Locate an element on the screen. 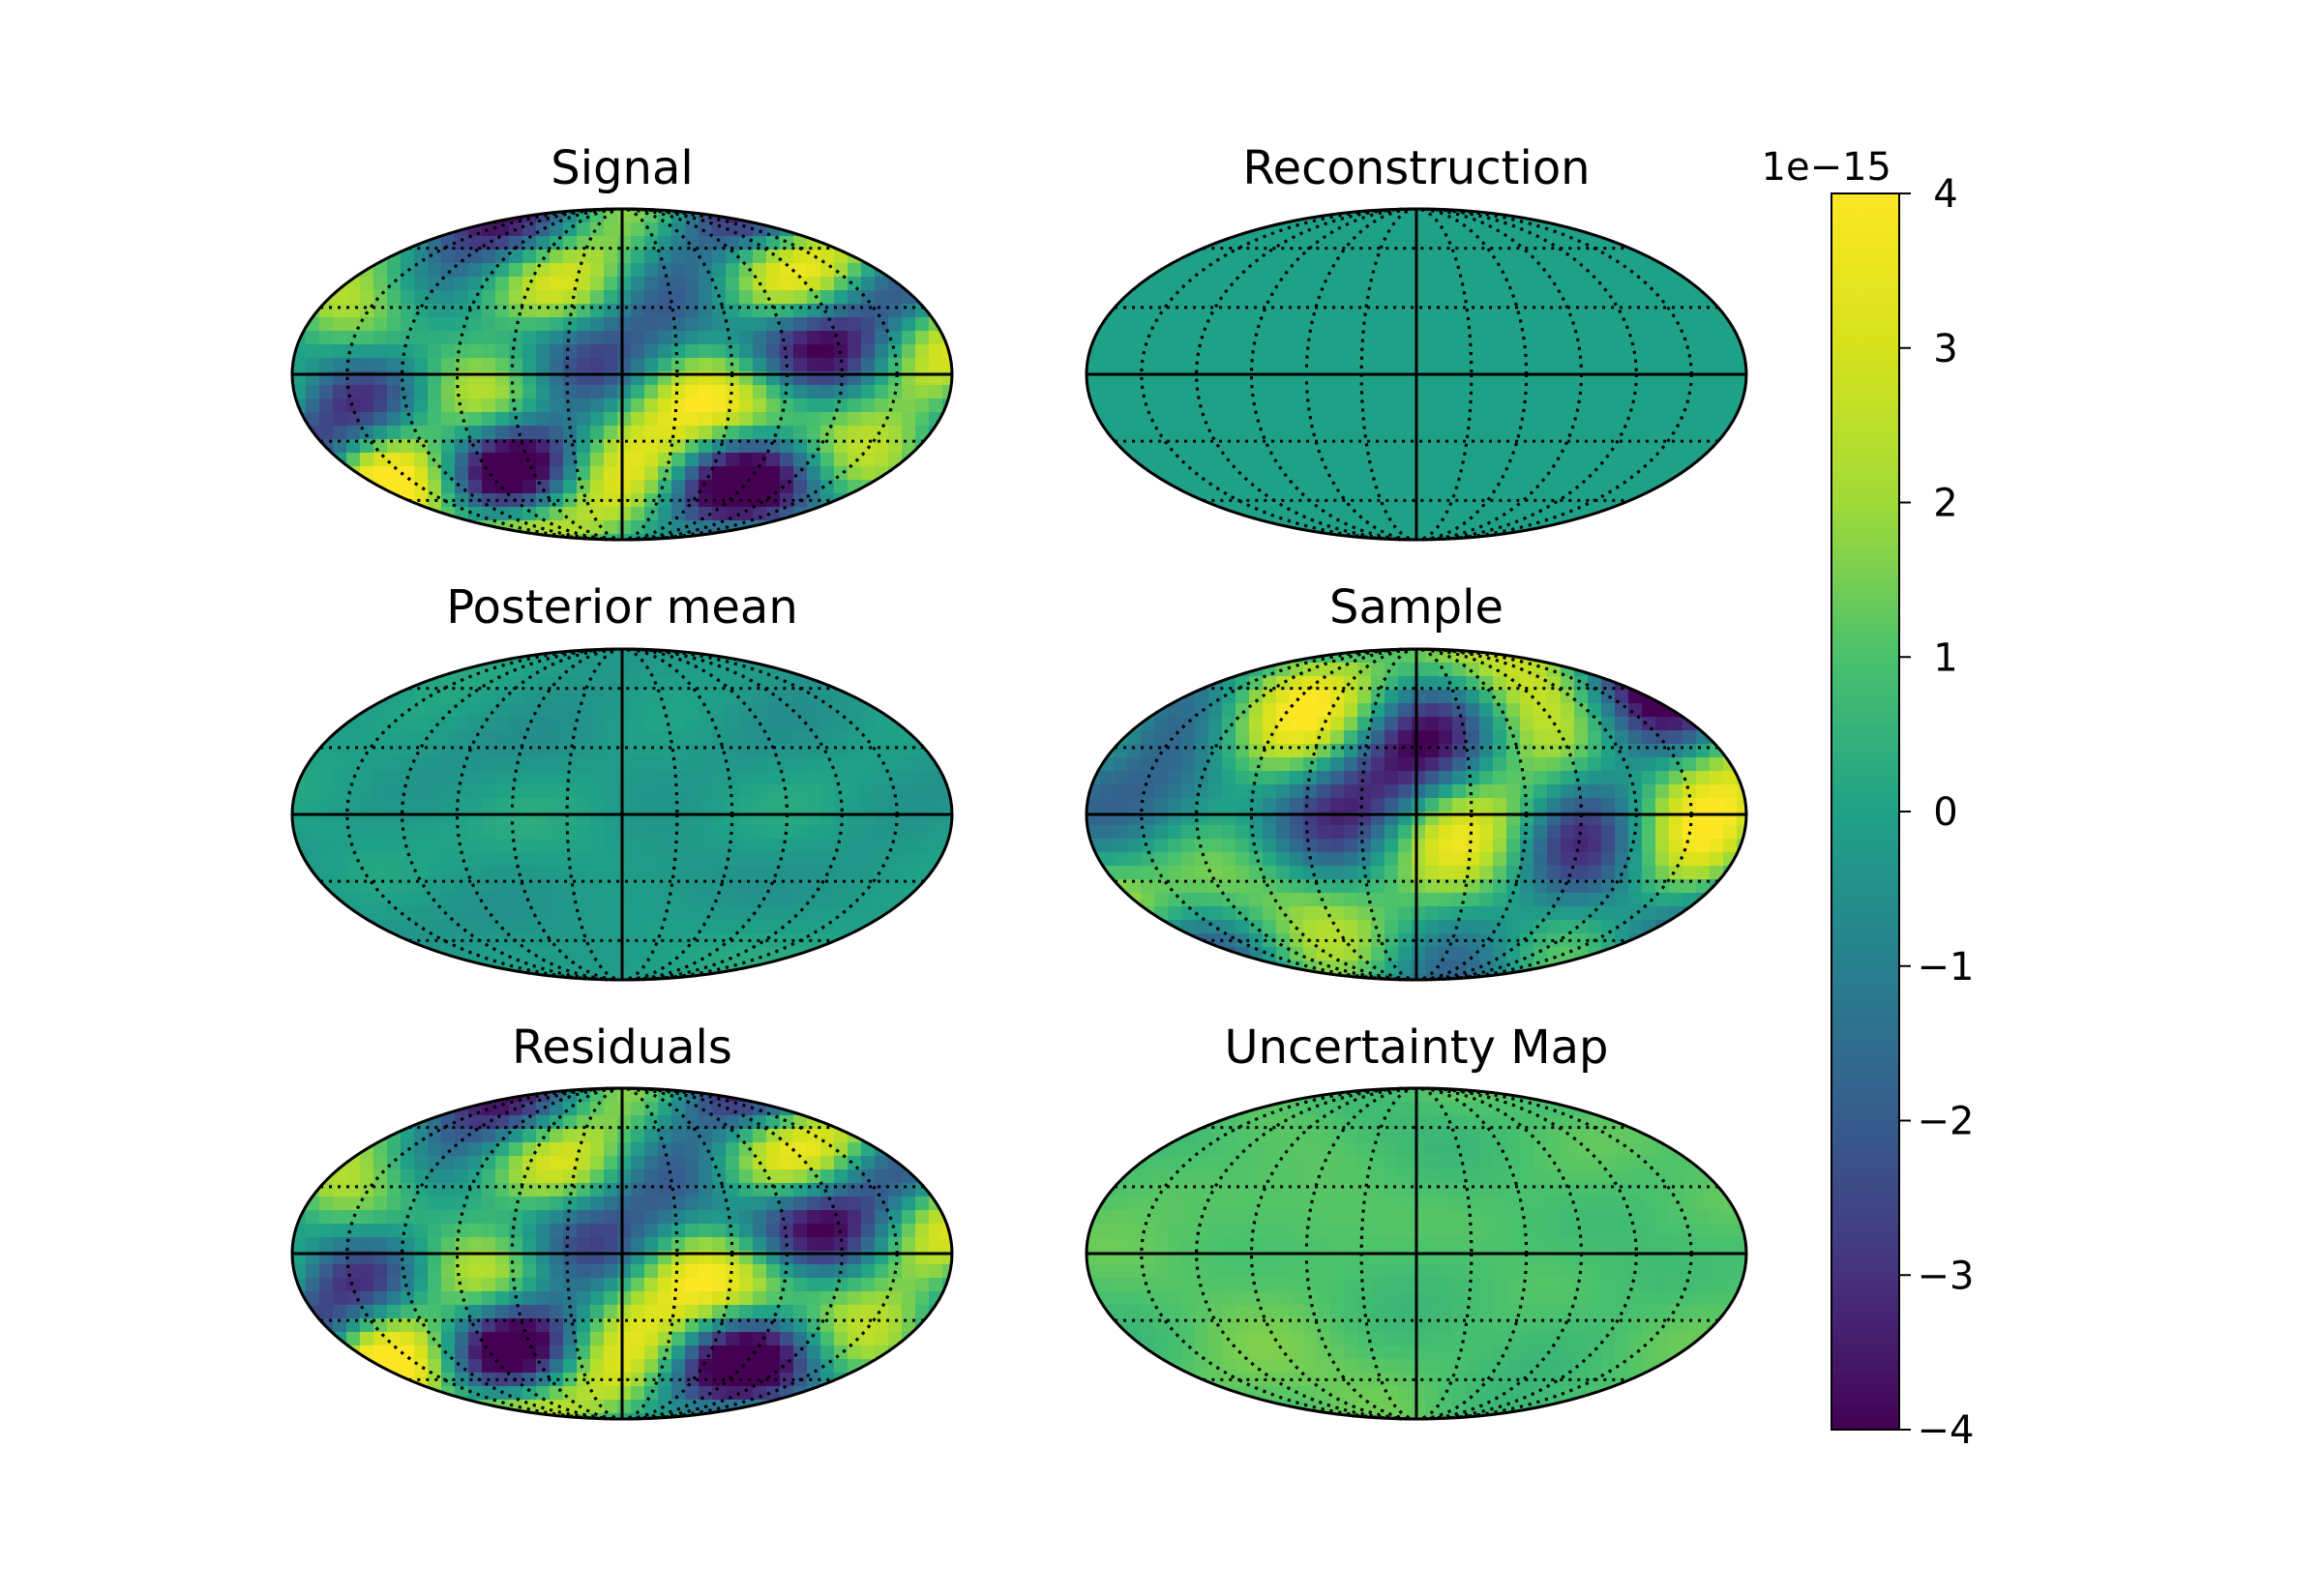 Image resolution: width=2322 pixels, height=1596 pixels. heatmap-reconstruction is located at coordinates (1416, 374).